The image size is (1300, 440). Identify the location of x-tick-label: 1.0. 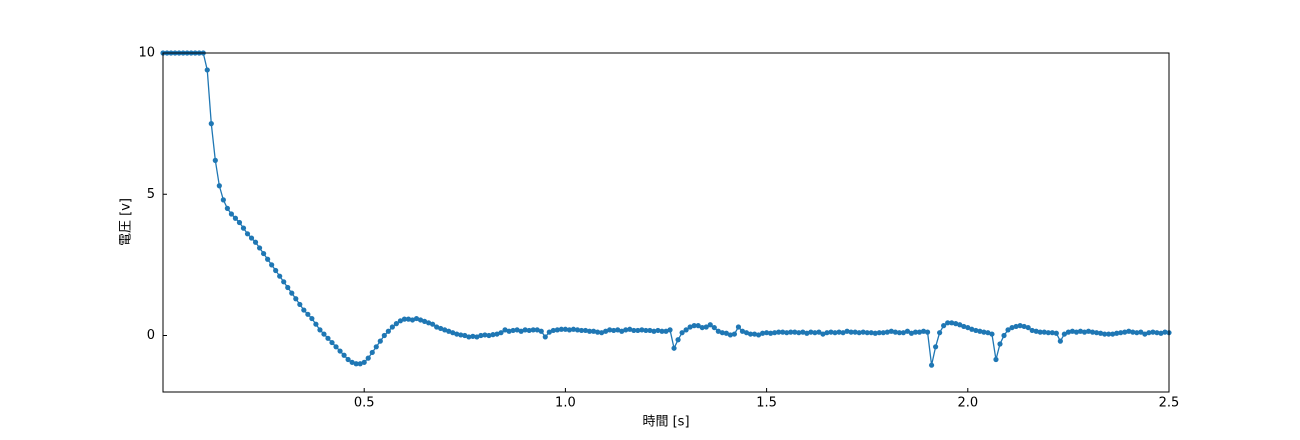
(565, 403).